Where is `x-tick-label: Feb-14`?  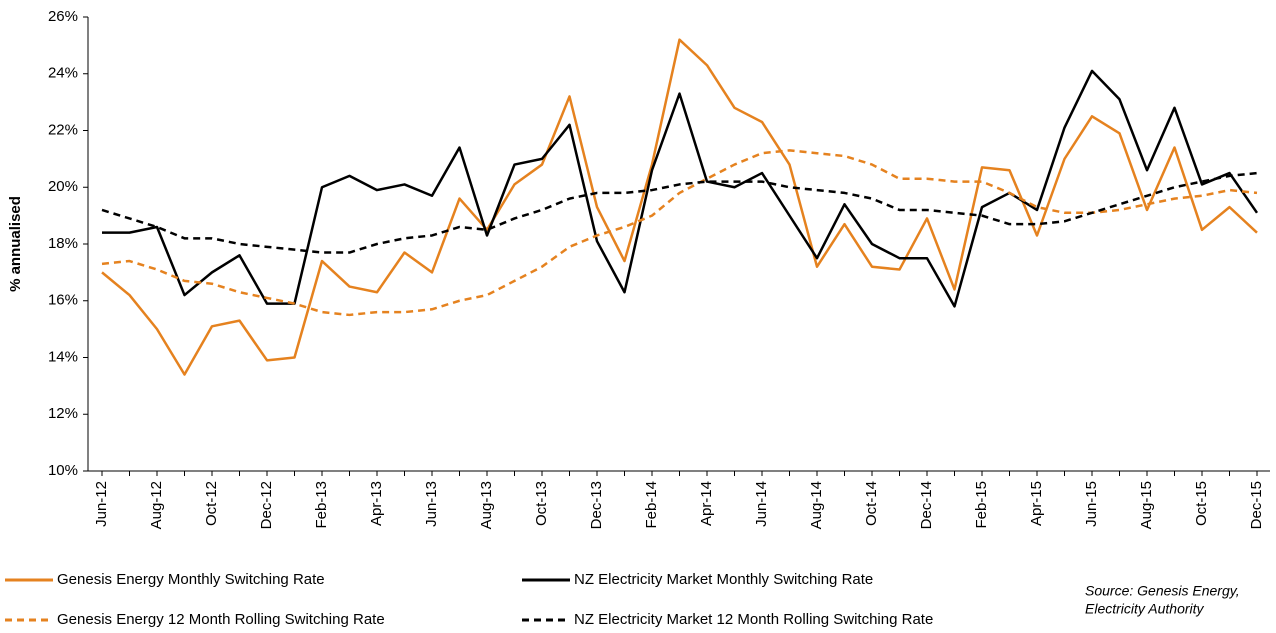
x-tick-label: Feb-14 is located at coordinates (651, 505).